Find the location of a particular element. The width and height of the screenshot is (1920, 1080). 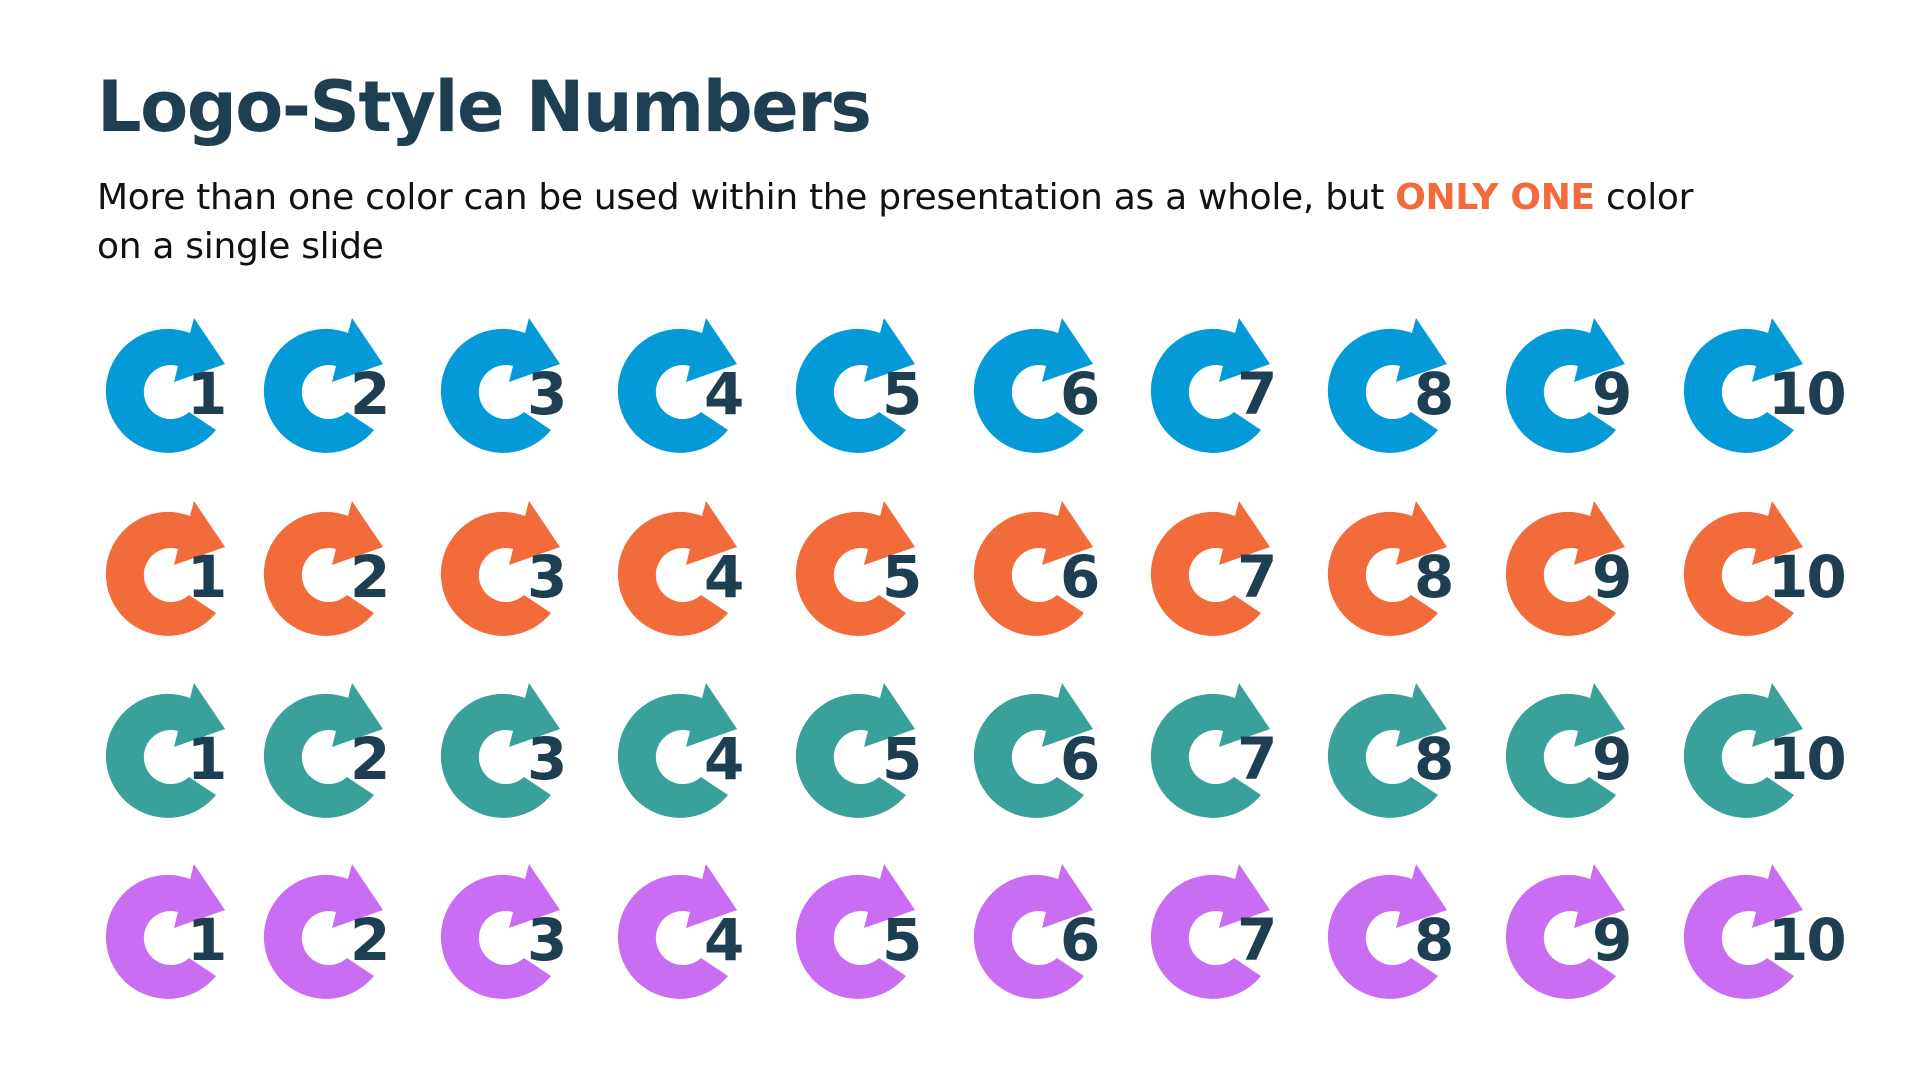

logo-number-blue-1: 1 is located at coordinates (172, 389).